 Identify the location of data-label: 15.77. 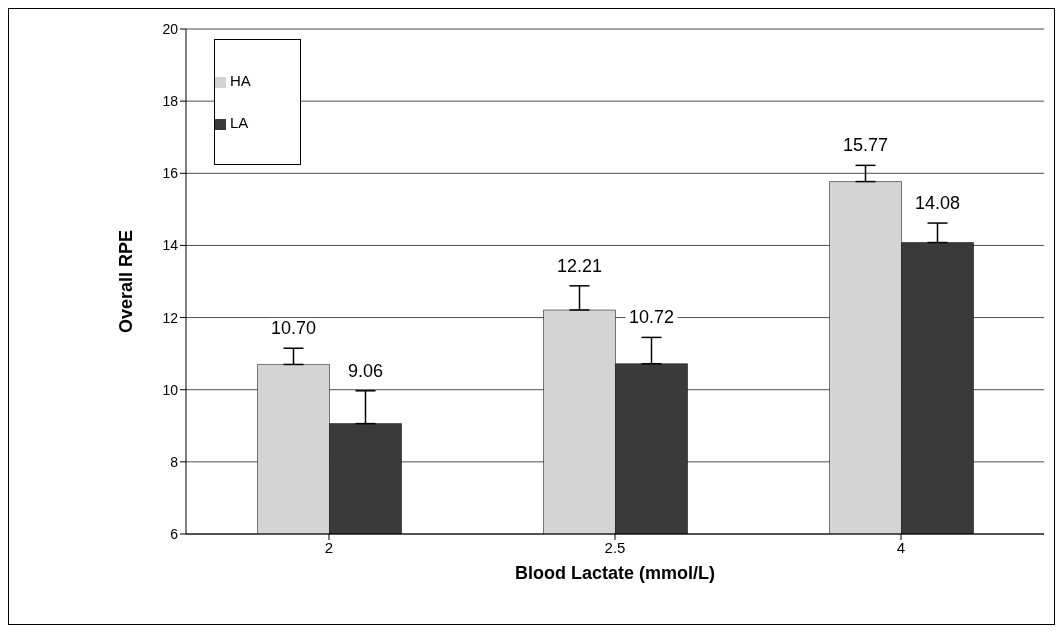
(865, 145).